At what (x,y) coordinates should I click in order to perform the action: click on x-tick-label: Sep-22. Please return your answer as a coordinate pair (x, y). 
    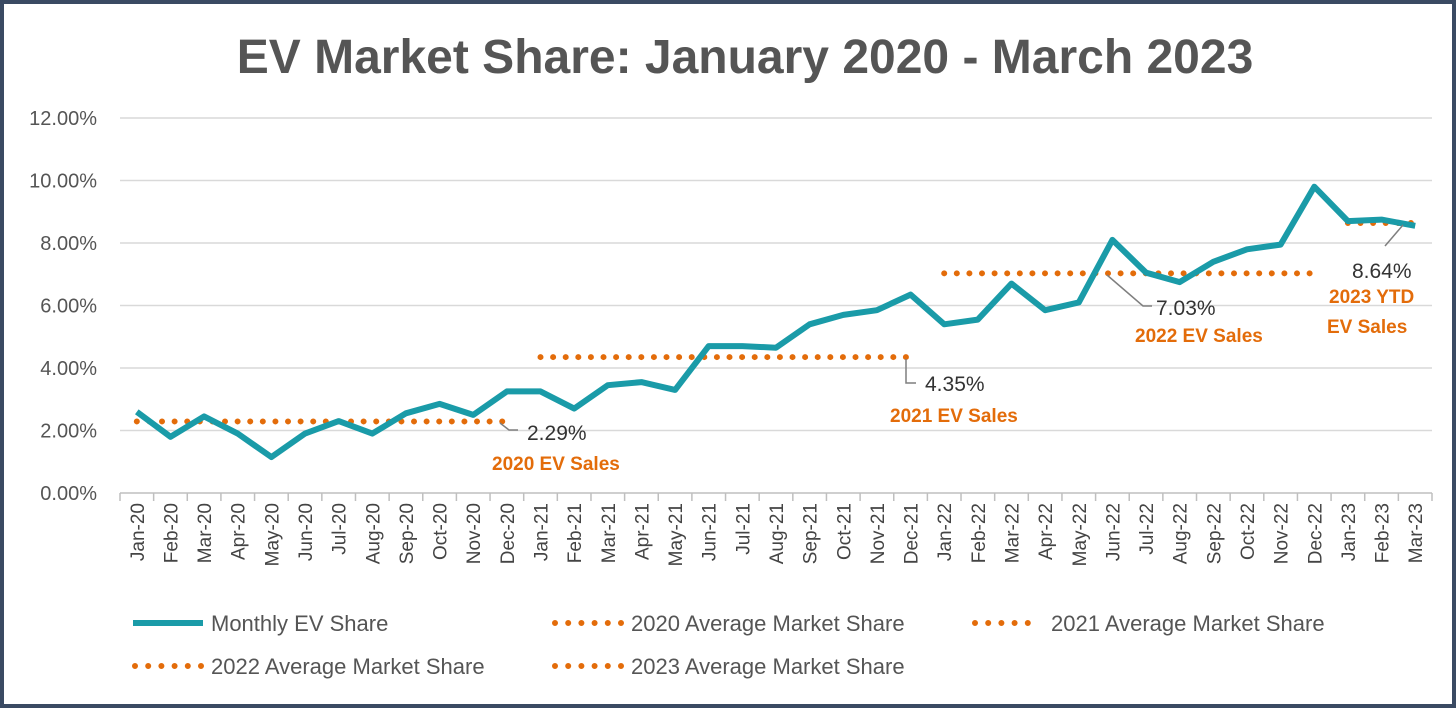
    Looking at the image, I should click on (1214, 533).